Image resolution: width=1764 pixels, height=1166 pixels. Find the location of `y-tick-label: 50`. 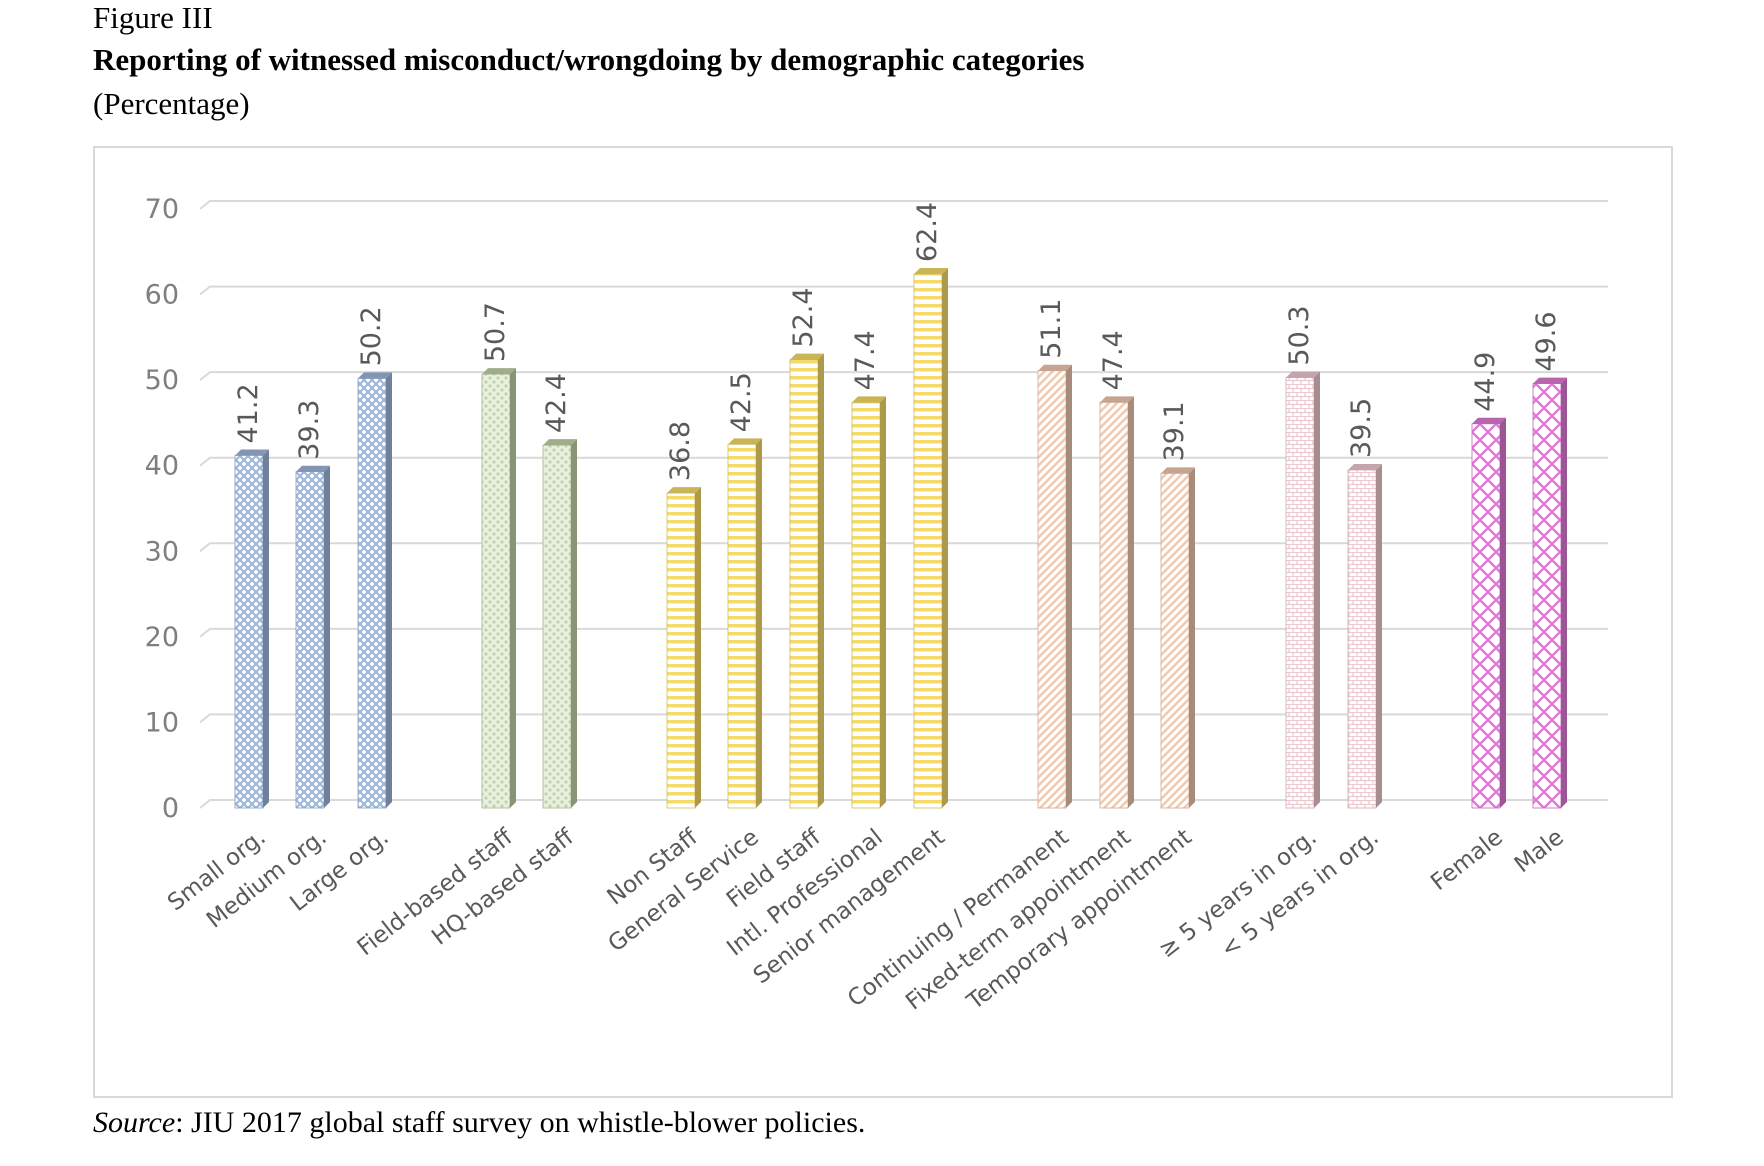

y-tick-label: 50 is located at coordinates (162, 380).